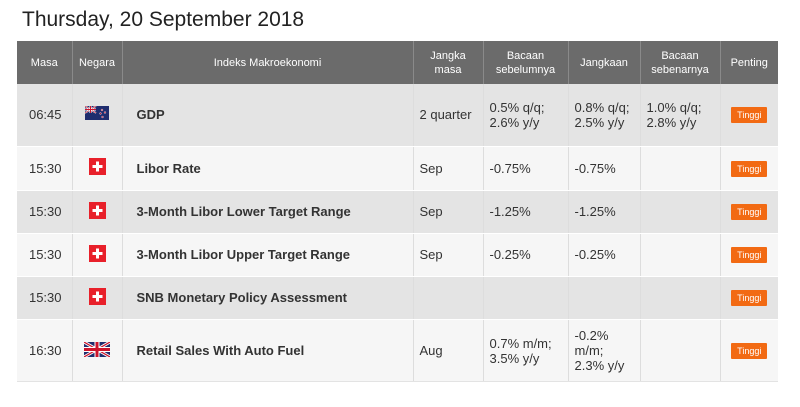  I want to click on page-title: Thursday, 20 September 2018, so click(163, 19).